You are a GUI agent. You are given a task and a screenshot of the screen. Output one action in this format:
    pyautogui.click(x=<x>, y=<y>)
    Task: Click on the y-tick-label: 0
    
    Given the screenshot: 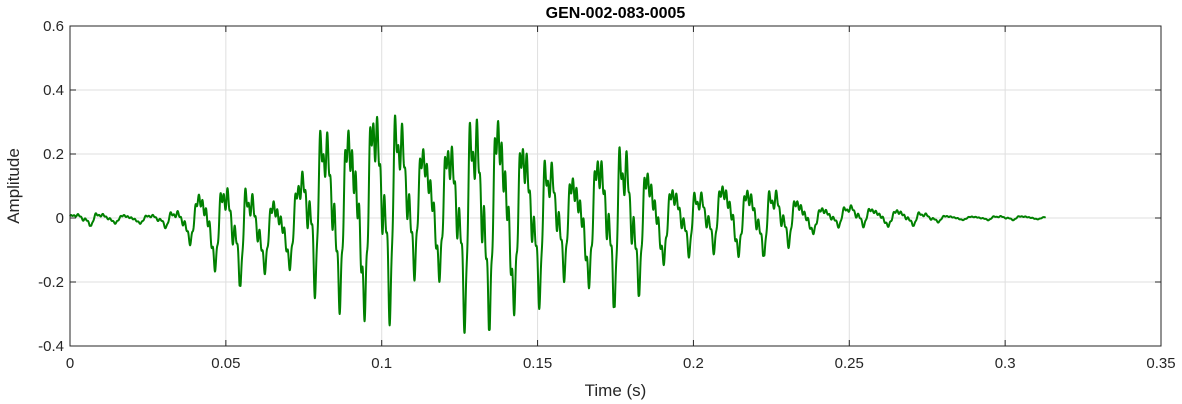 What is the action you would take?
    pyautogui.click(x=60, y=218)
    